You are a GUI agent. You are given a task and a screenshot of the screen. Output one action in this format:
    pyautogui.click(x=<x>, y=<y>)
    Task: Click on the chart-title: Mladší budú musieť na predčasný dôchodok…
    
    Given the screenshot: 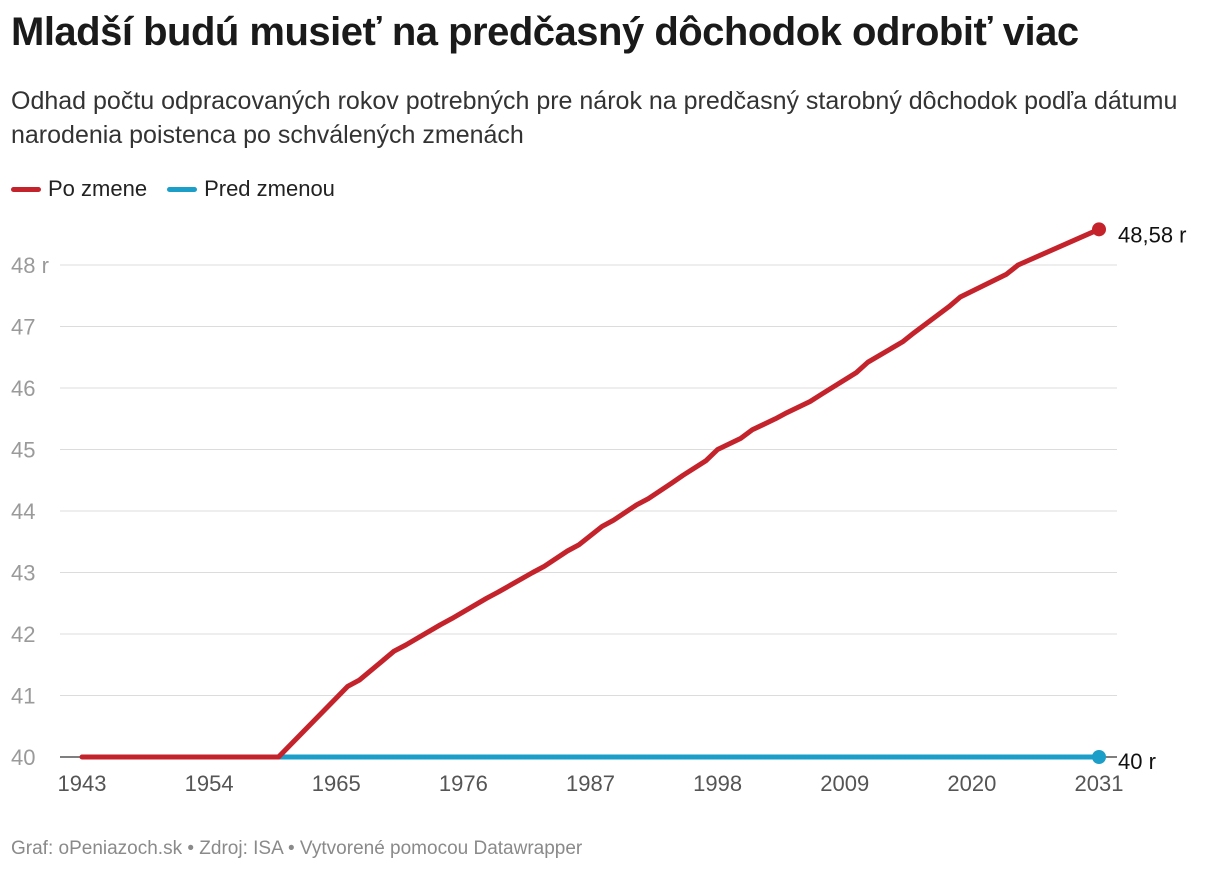 What is the action you would take?
    pyautogui.click(x=545, y=32)
    